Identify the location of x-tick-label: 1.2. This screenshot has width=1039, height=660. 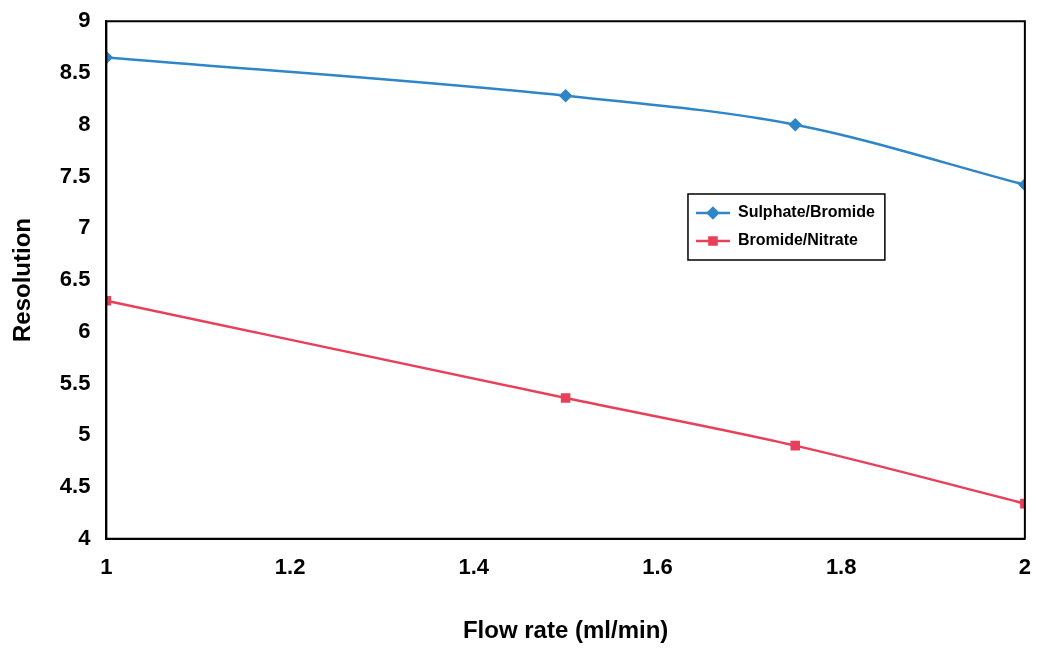
(290, 567).